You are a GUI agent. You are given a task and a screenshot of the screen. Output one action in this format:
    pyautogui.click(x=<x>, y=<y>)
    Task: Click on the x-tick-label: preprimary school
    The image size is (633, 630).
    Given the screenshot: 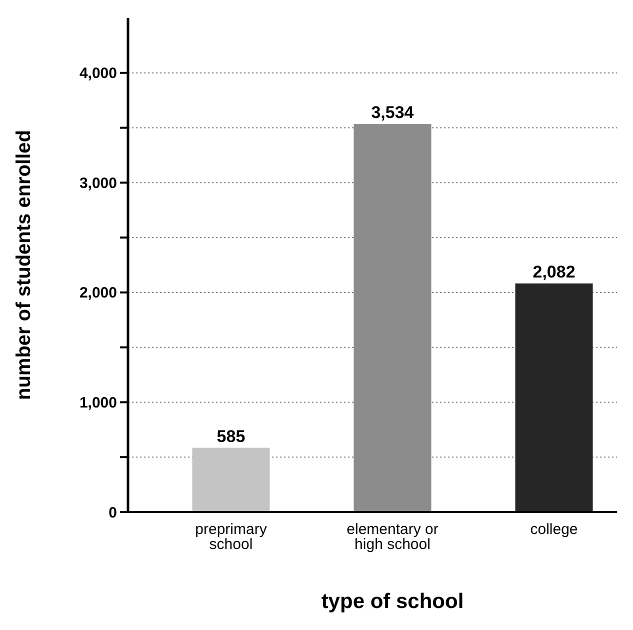 What is the action you would take?
    pyautogui.click(x=231, y=537)
    